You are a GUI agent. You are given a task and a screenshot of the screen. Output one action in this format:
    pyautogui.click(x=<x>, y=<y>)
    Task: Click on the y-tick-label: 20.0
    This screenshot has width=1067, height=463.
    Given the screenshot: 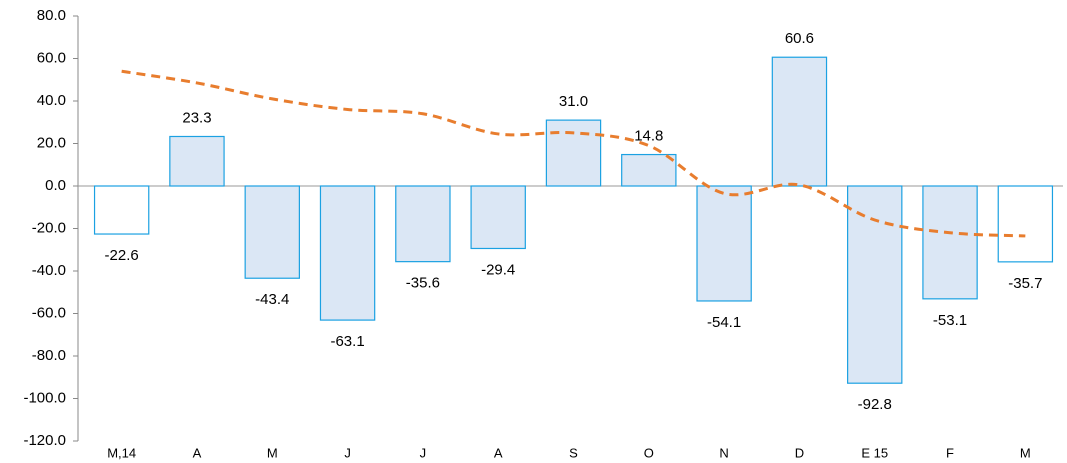 What is the action you would take?
    pyautogui.click(x=51, y=142)
    